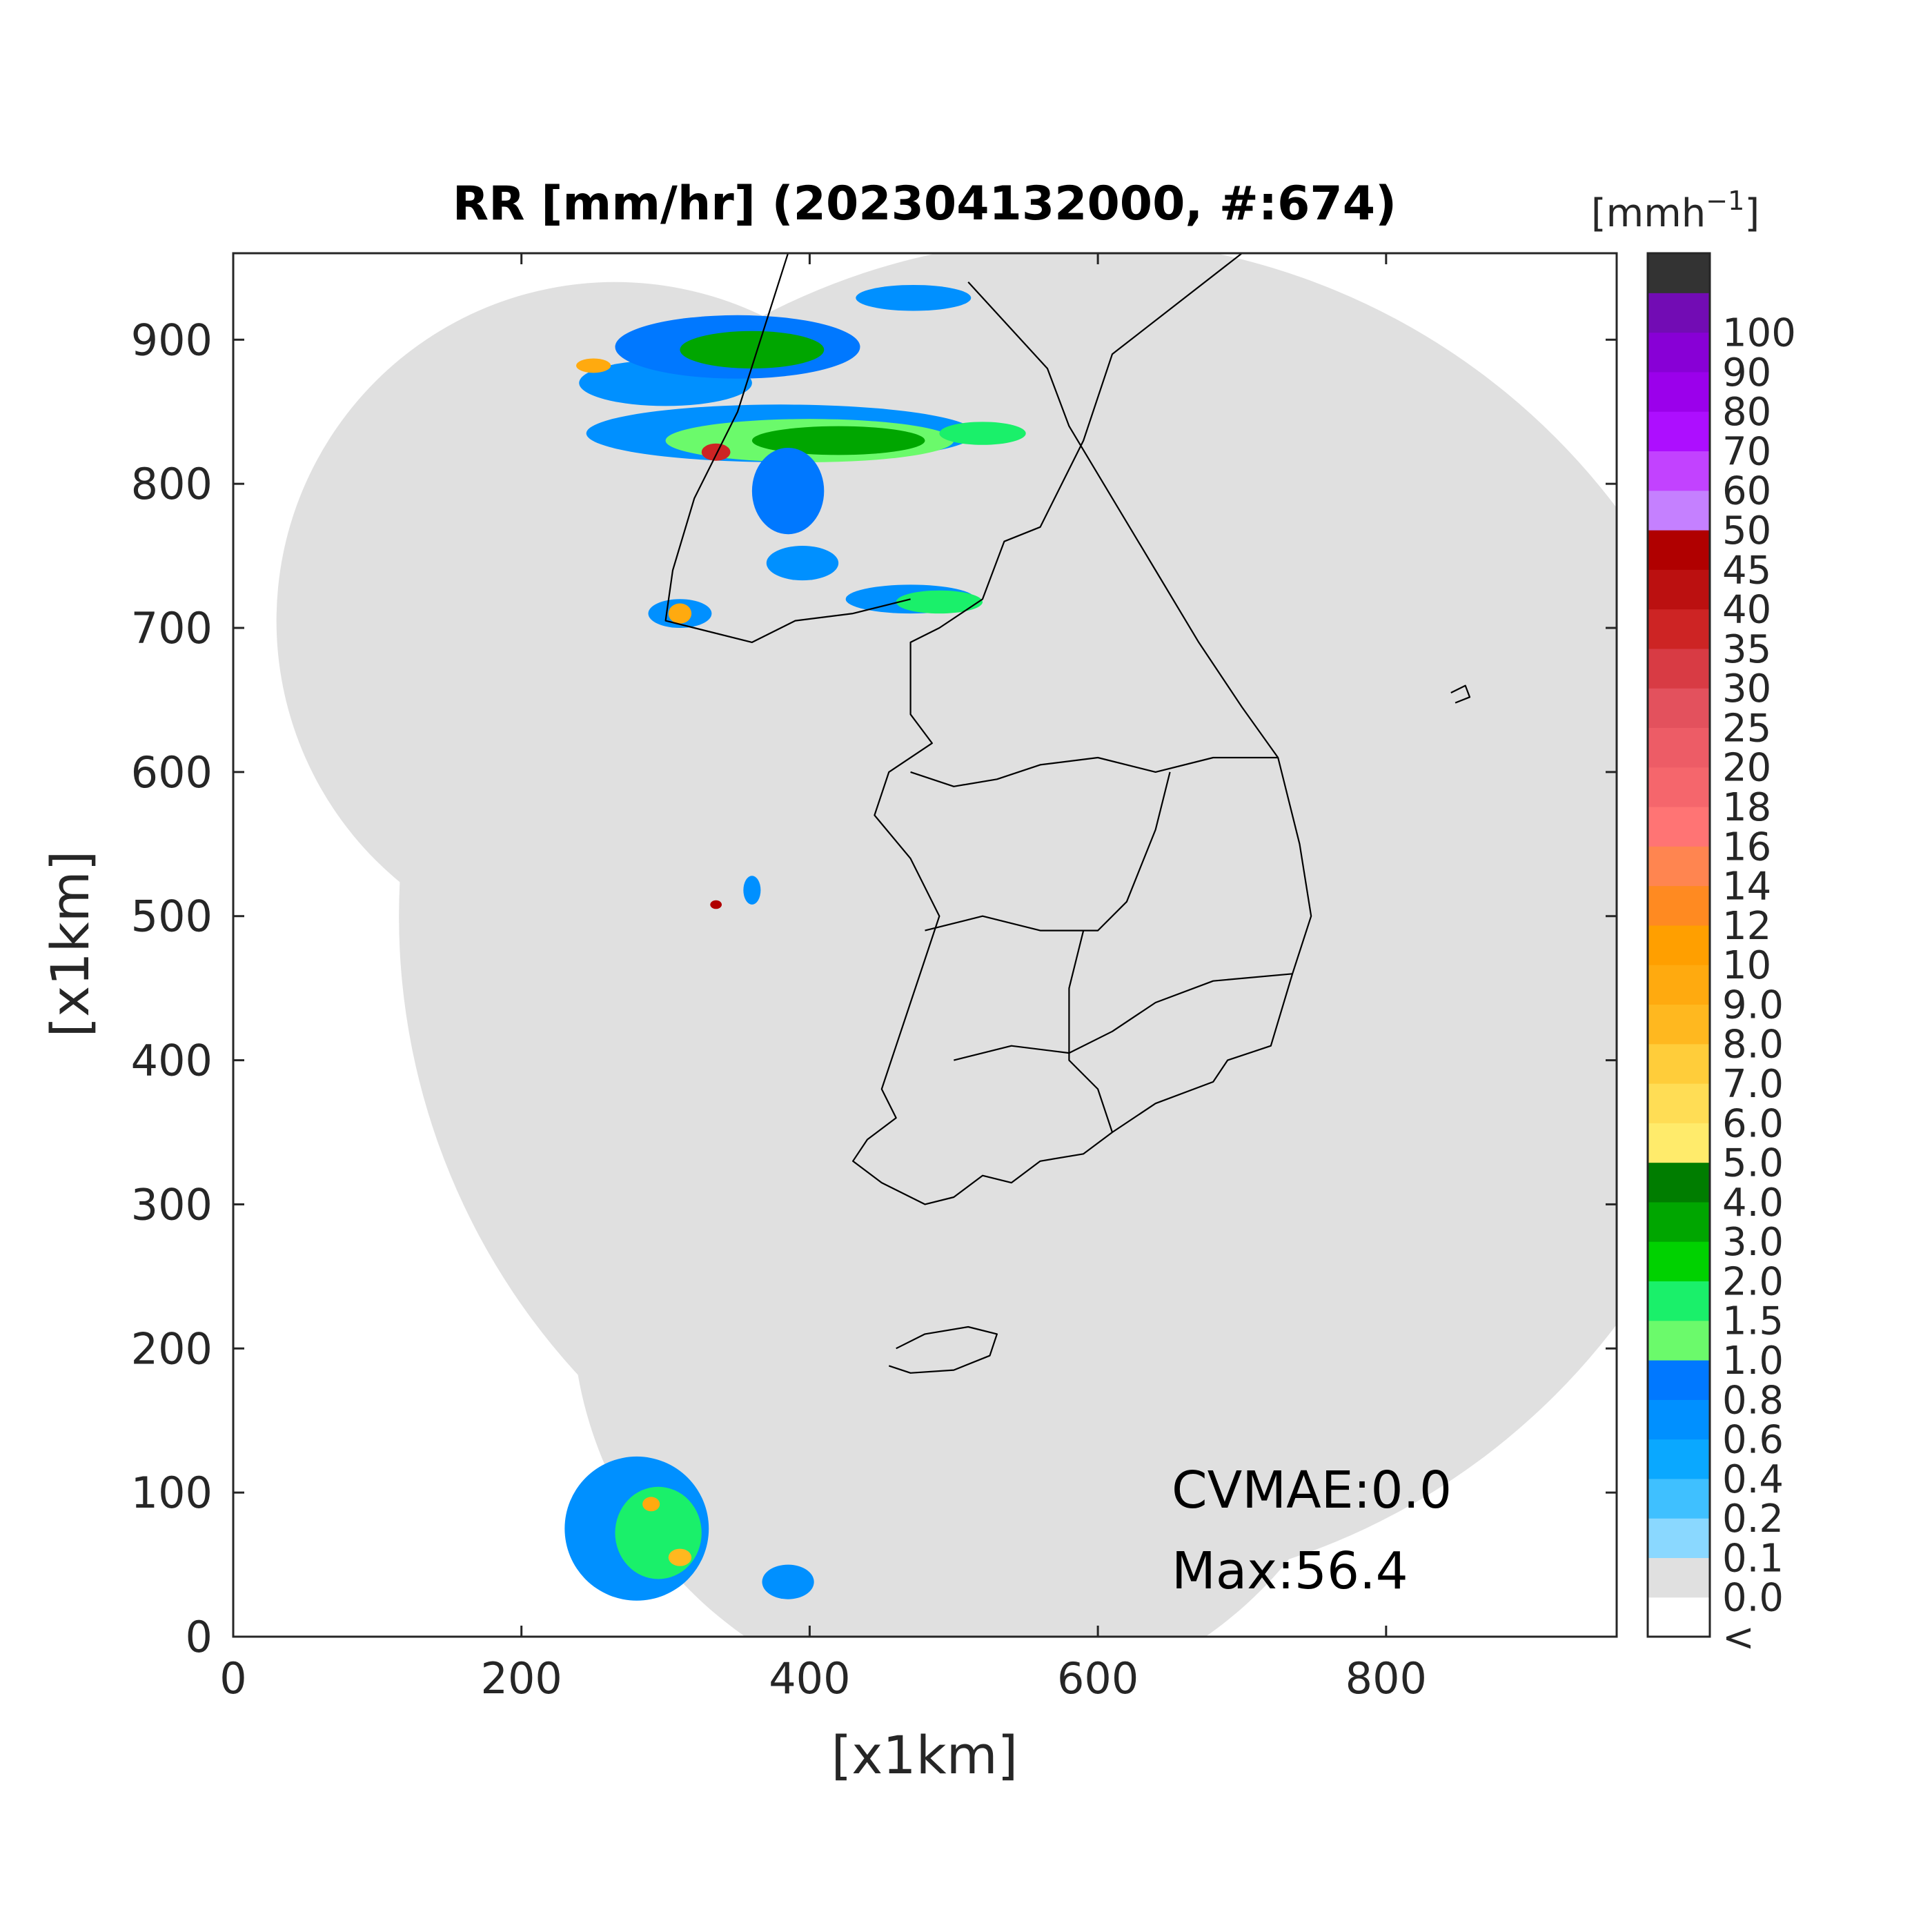 Image resolution: width=1932 pixels, height=1932 pixels. What do you see at coordinates (1753, 1281) in the screenshot?
I see `colorbar-label-9: 2.0` at bounding box center [1753, 1281].